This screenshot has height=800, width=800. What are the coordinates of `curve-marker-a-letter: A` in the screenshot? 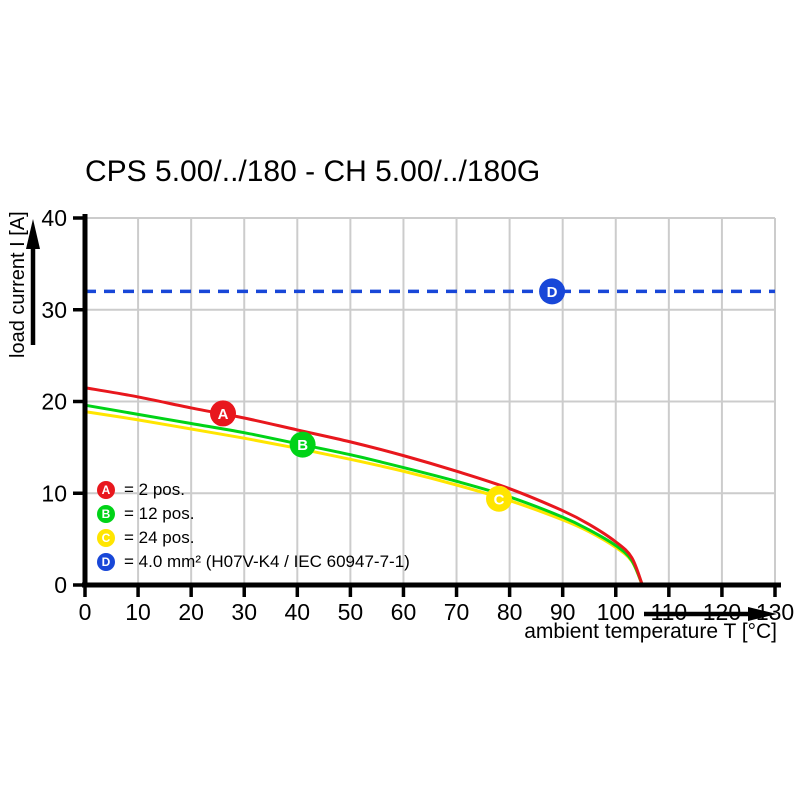 It's located at (223, 414).